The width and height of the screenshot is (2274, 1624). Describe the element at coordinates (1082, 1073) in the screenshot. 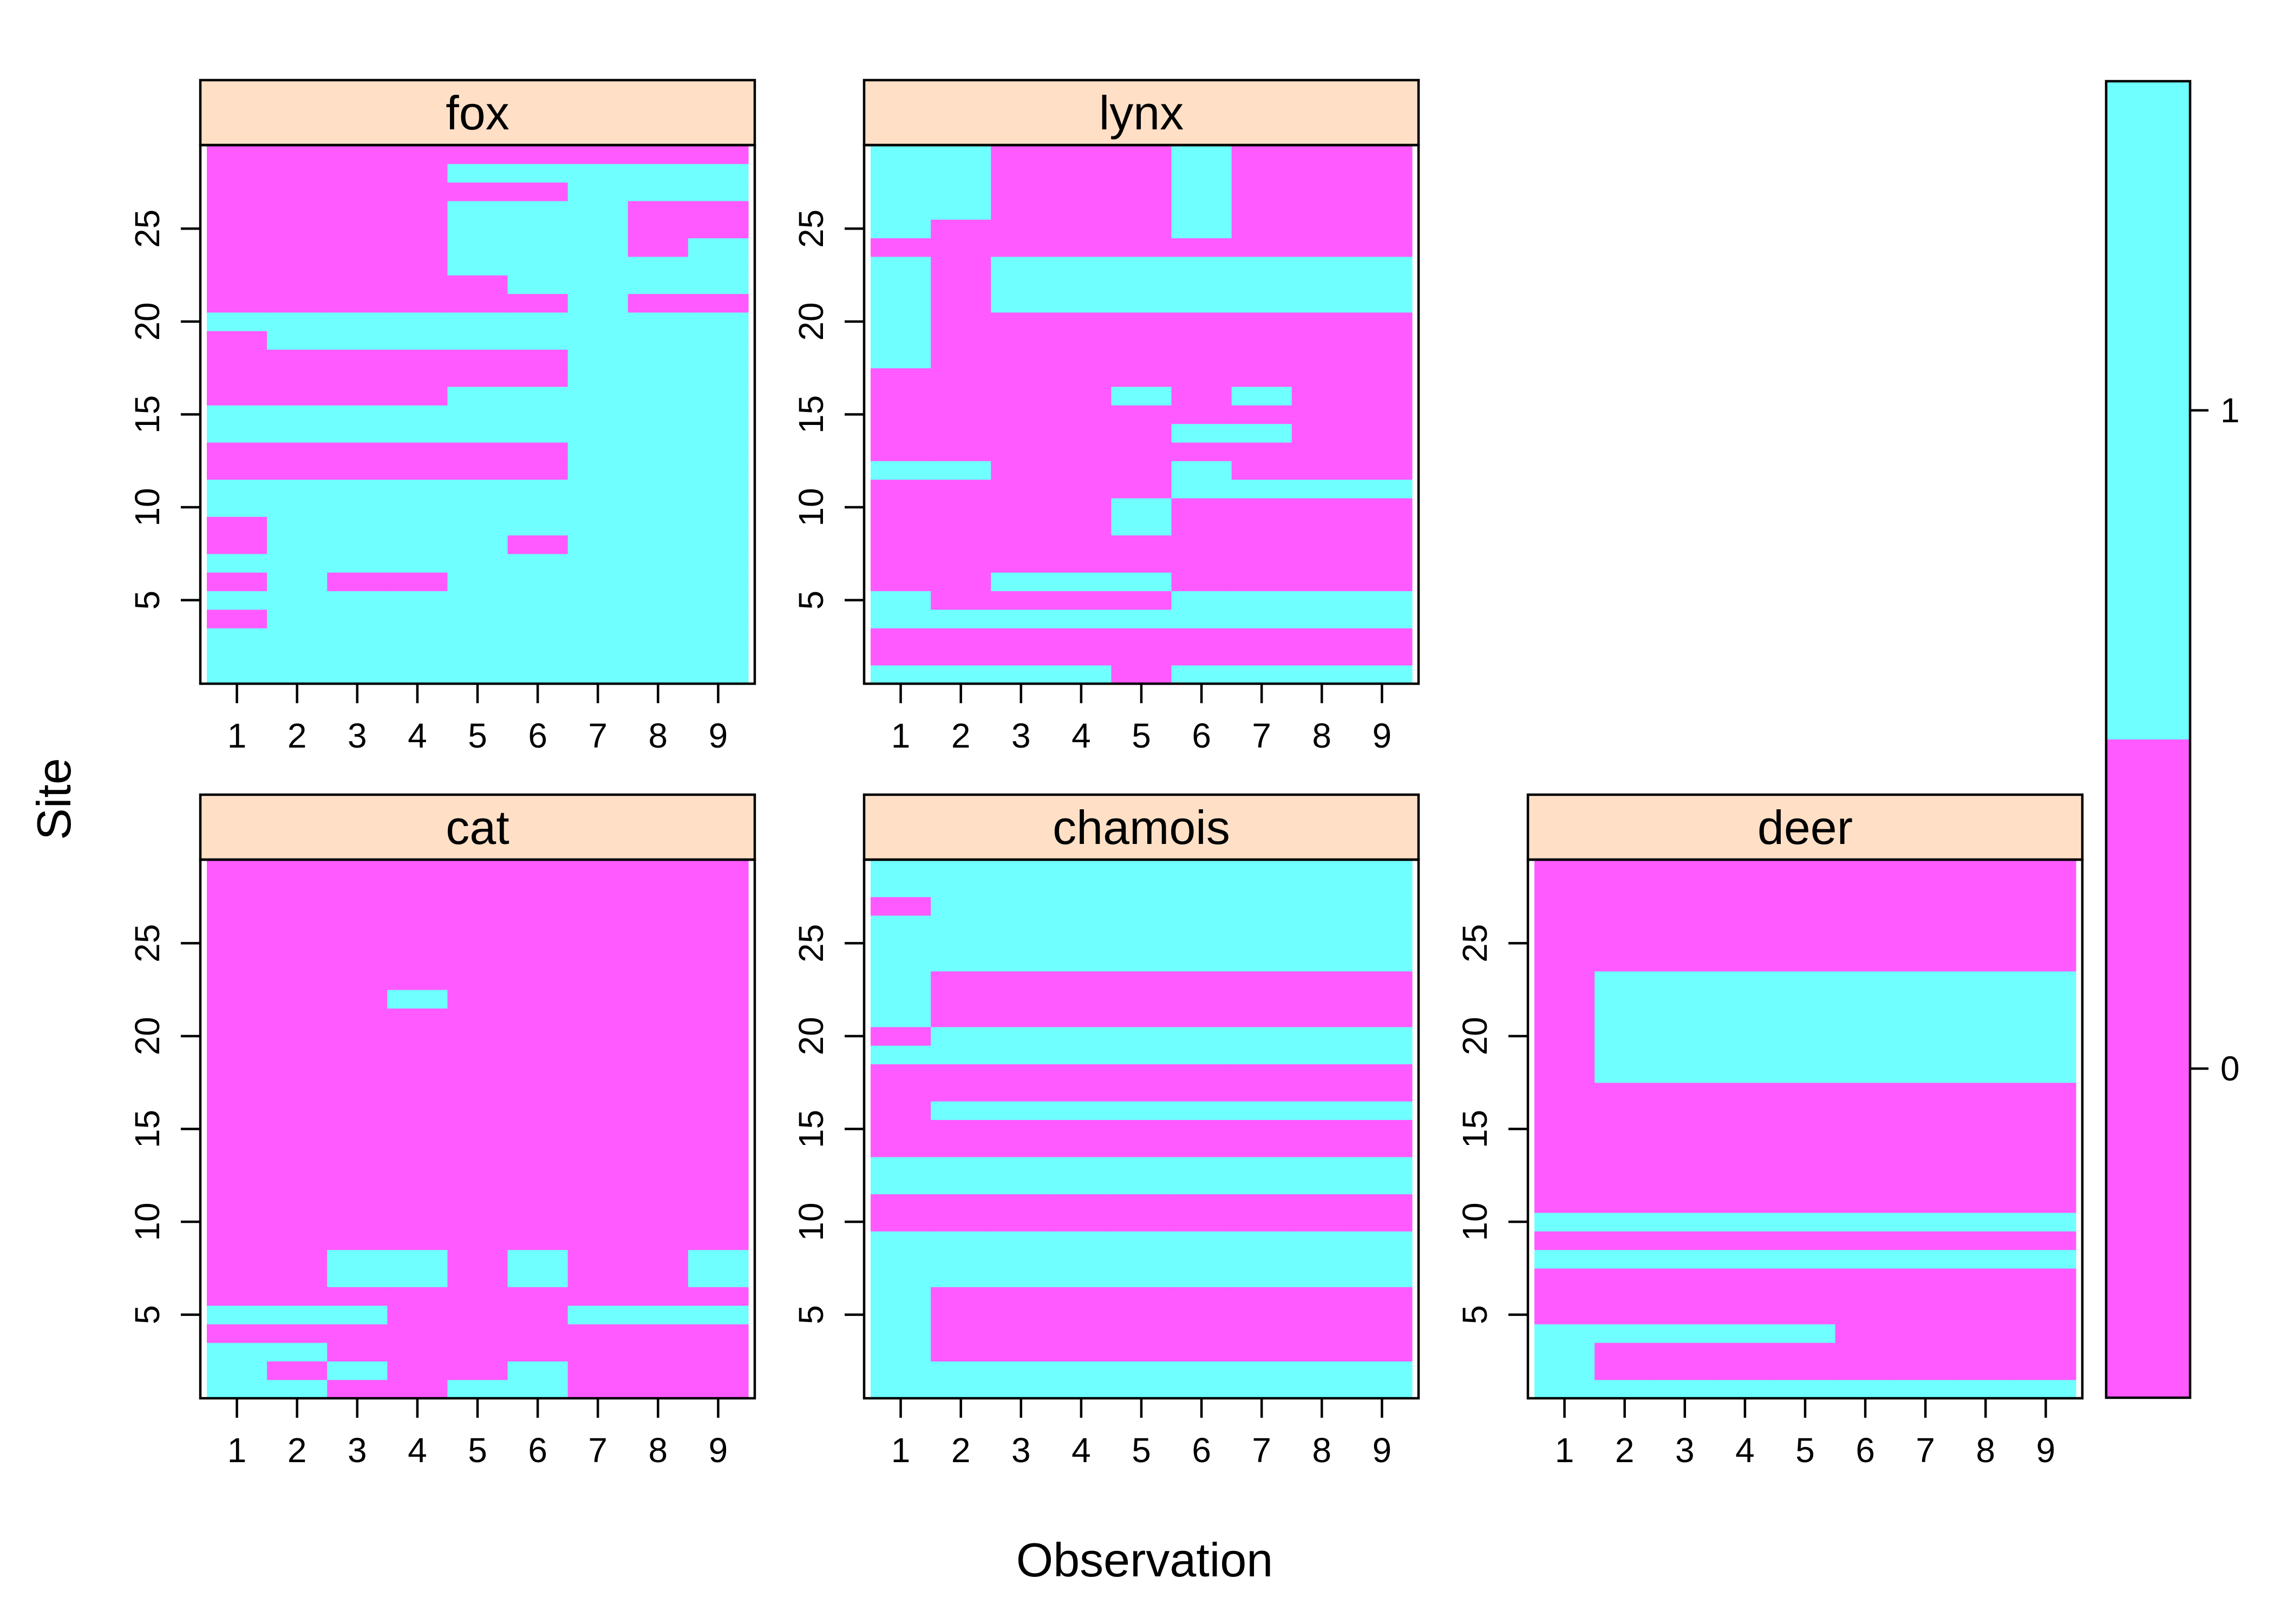

I see `cell-chamois-site18-obs4` at that location.